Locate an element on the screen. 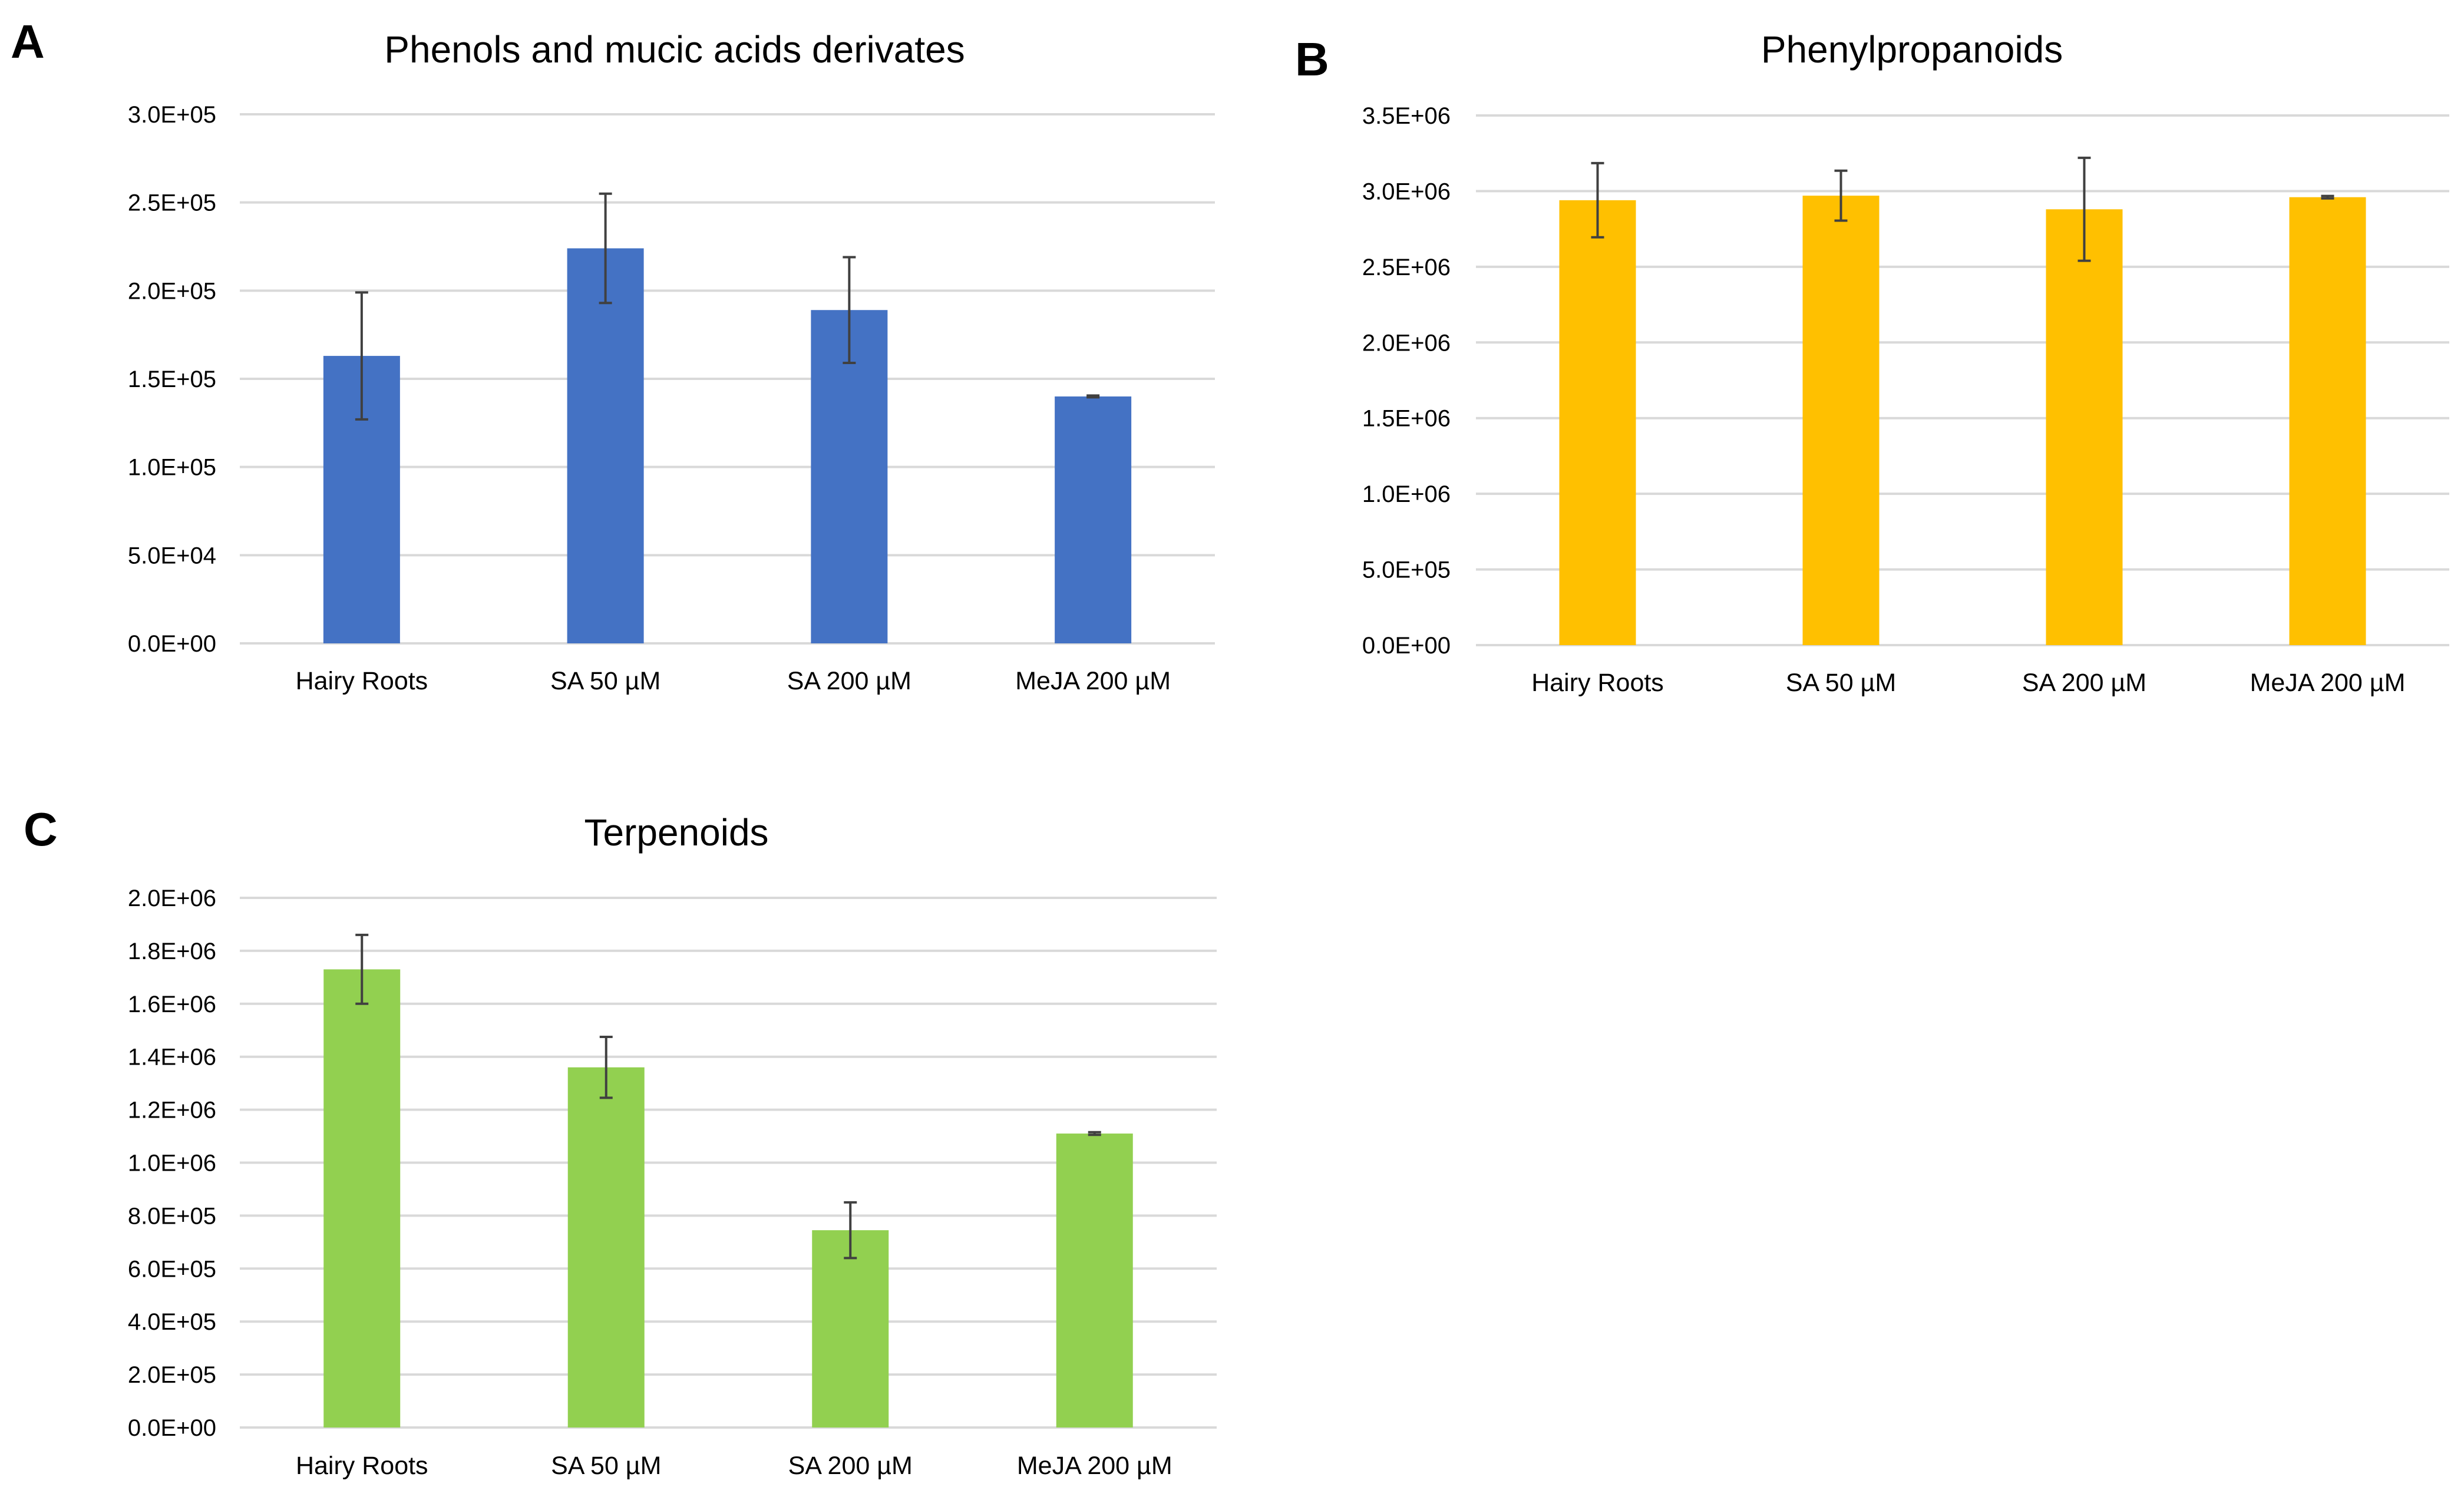 Image resolution: width=2464 pixels, height=1487 pixels. y-tick-label: 8.0E+05 is located at coordinates (172, 1216).